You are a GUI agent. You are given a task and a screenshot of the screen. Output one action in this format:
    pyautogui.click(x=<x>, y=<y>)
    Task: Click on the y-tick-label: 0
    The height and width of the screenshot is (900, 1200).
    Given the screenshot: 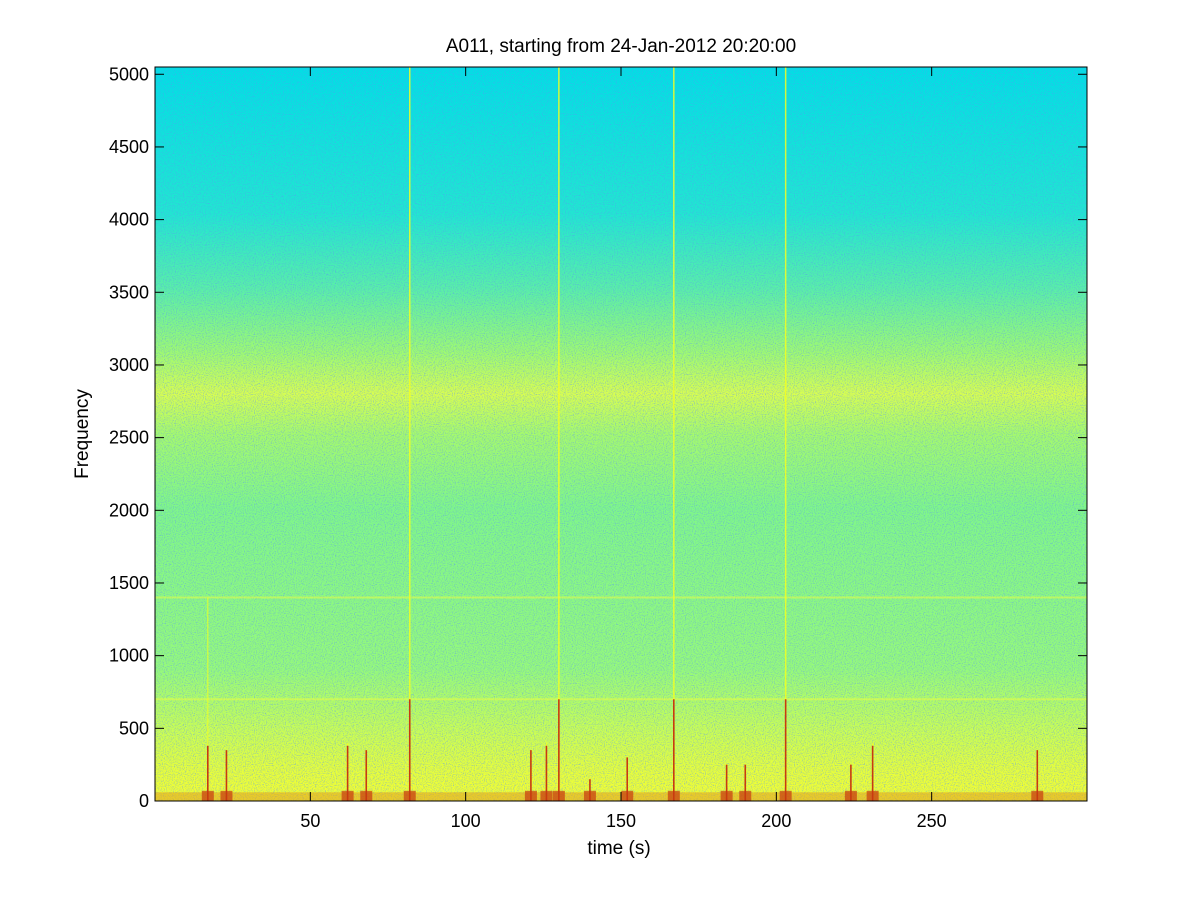 What is the action you would take?
    pyautogui.click(x=144, y=801)
    